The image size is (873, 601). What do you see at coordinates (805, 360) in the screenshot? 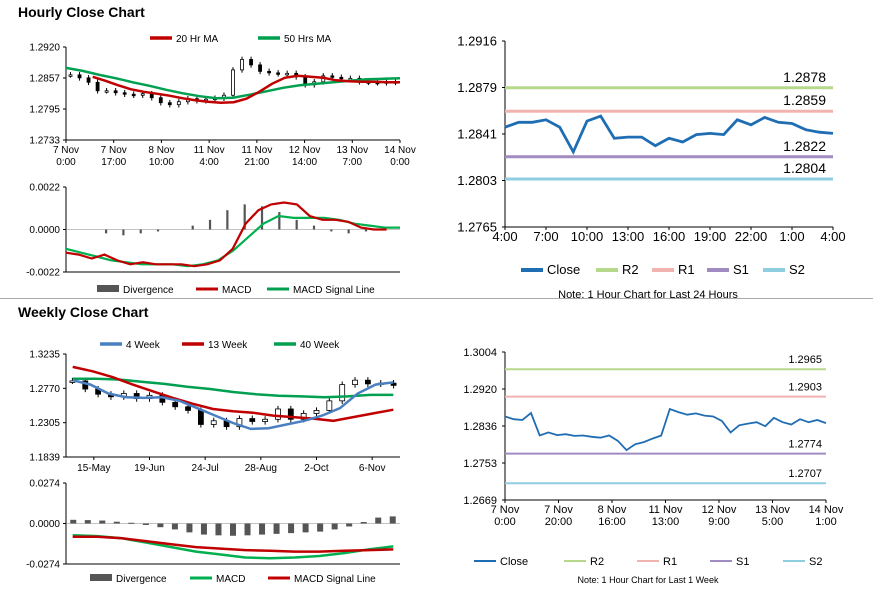
I see `weekly-levels-r2-label: 1.2965` at bounding box center [805, 360].